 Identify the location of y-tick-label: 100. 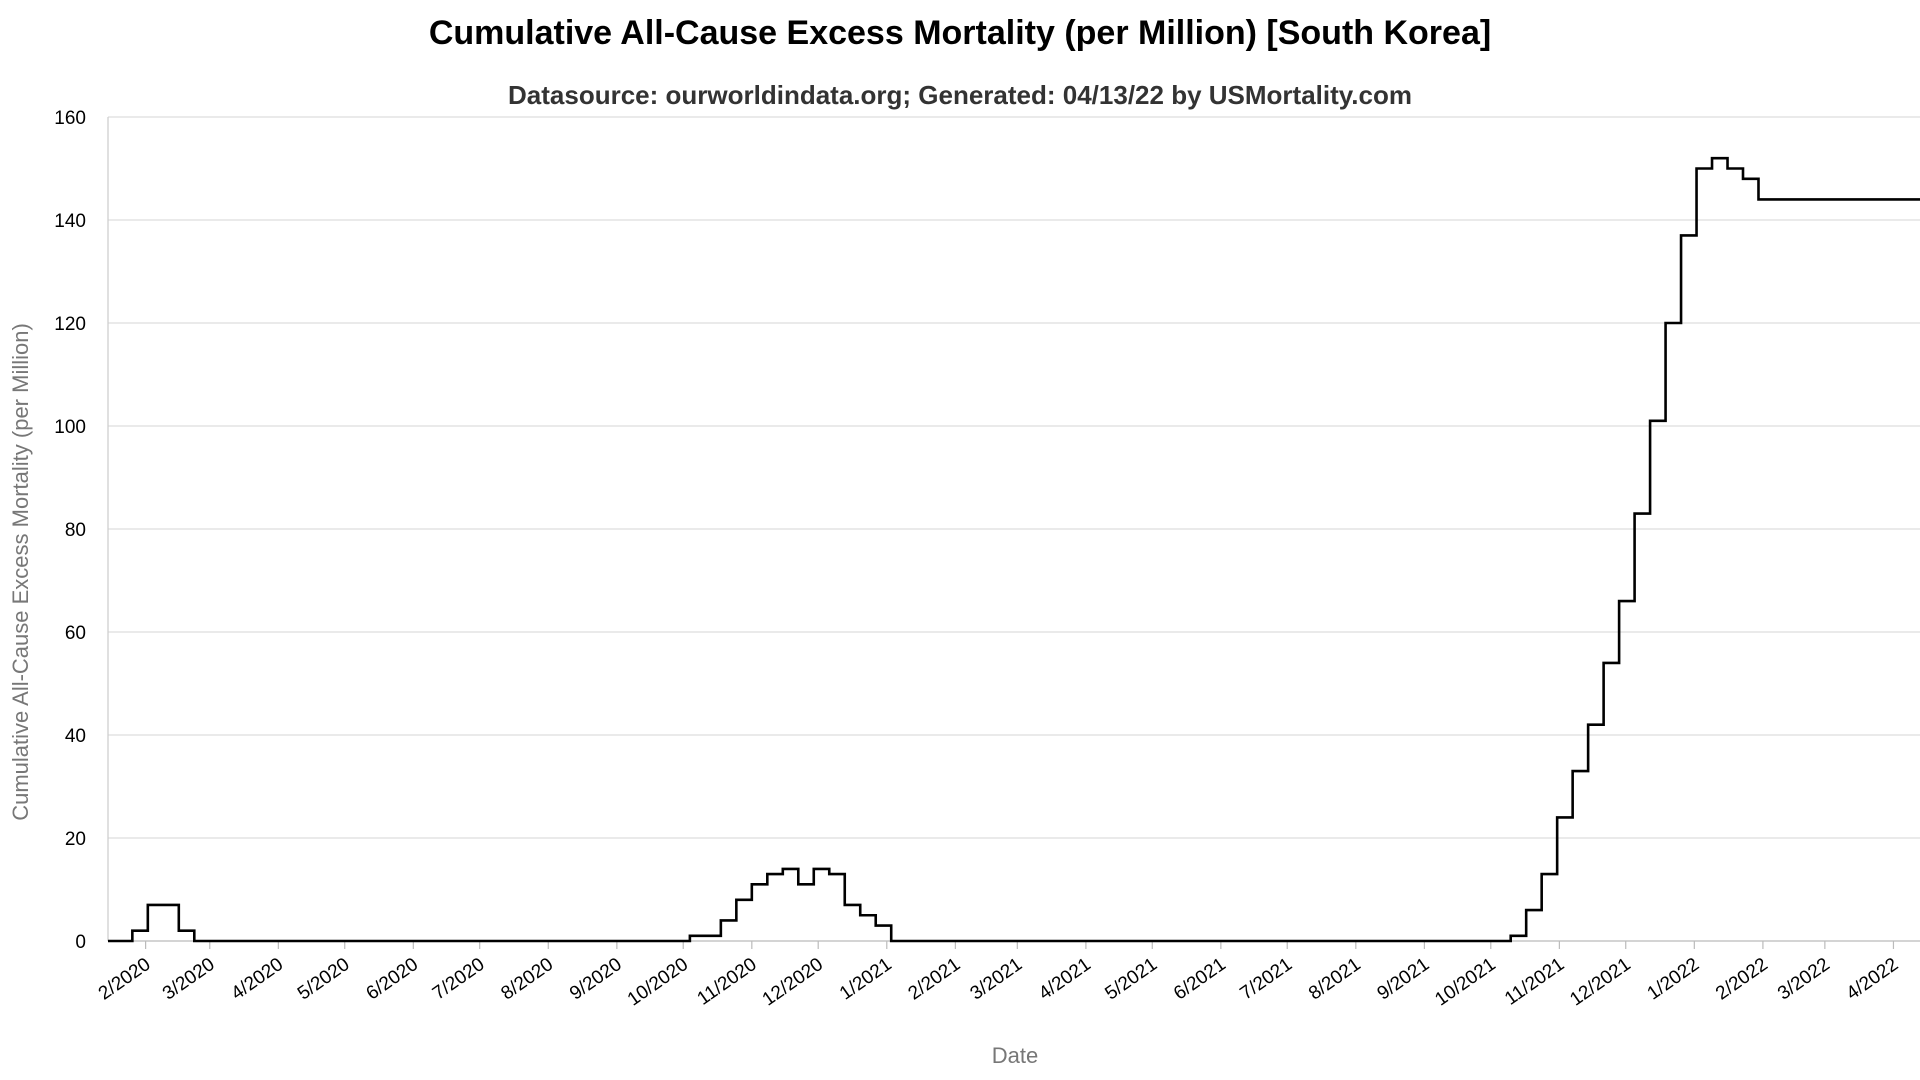
(70, 427).